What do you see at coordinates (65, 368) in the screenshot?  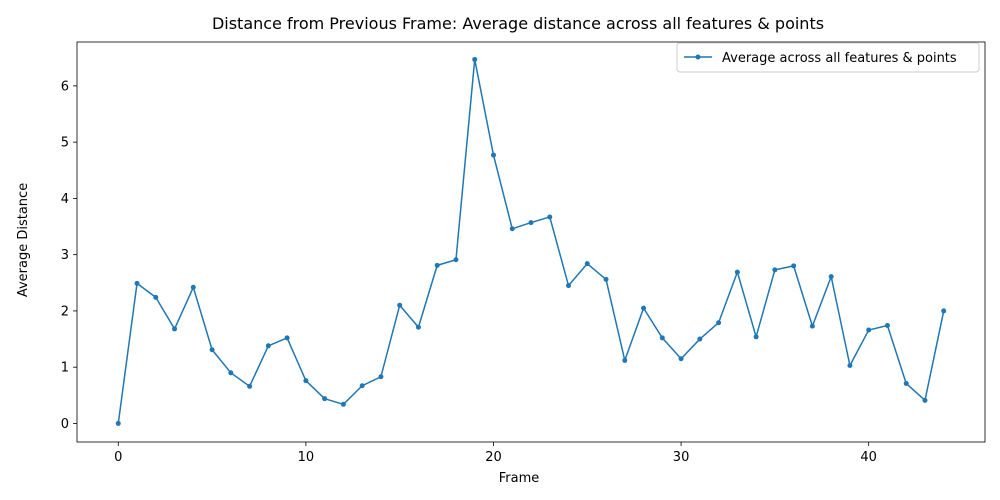 I see `y-tick-label: 1` at bounding box center [65, 368].